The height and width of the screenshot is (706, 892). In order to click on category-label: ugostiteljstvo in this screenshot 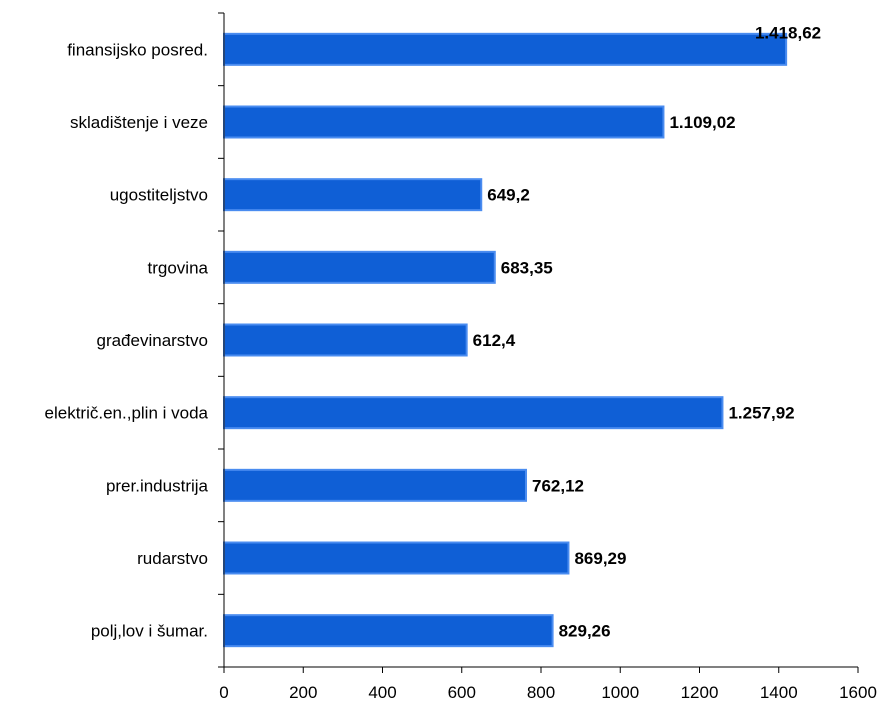, I will do `click(159, 195)`.